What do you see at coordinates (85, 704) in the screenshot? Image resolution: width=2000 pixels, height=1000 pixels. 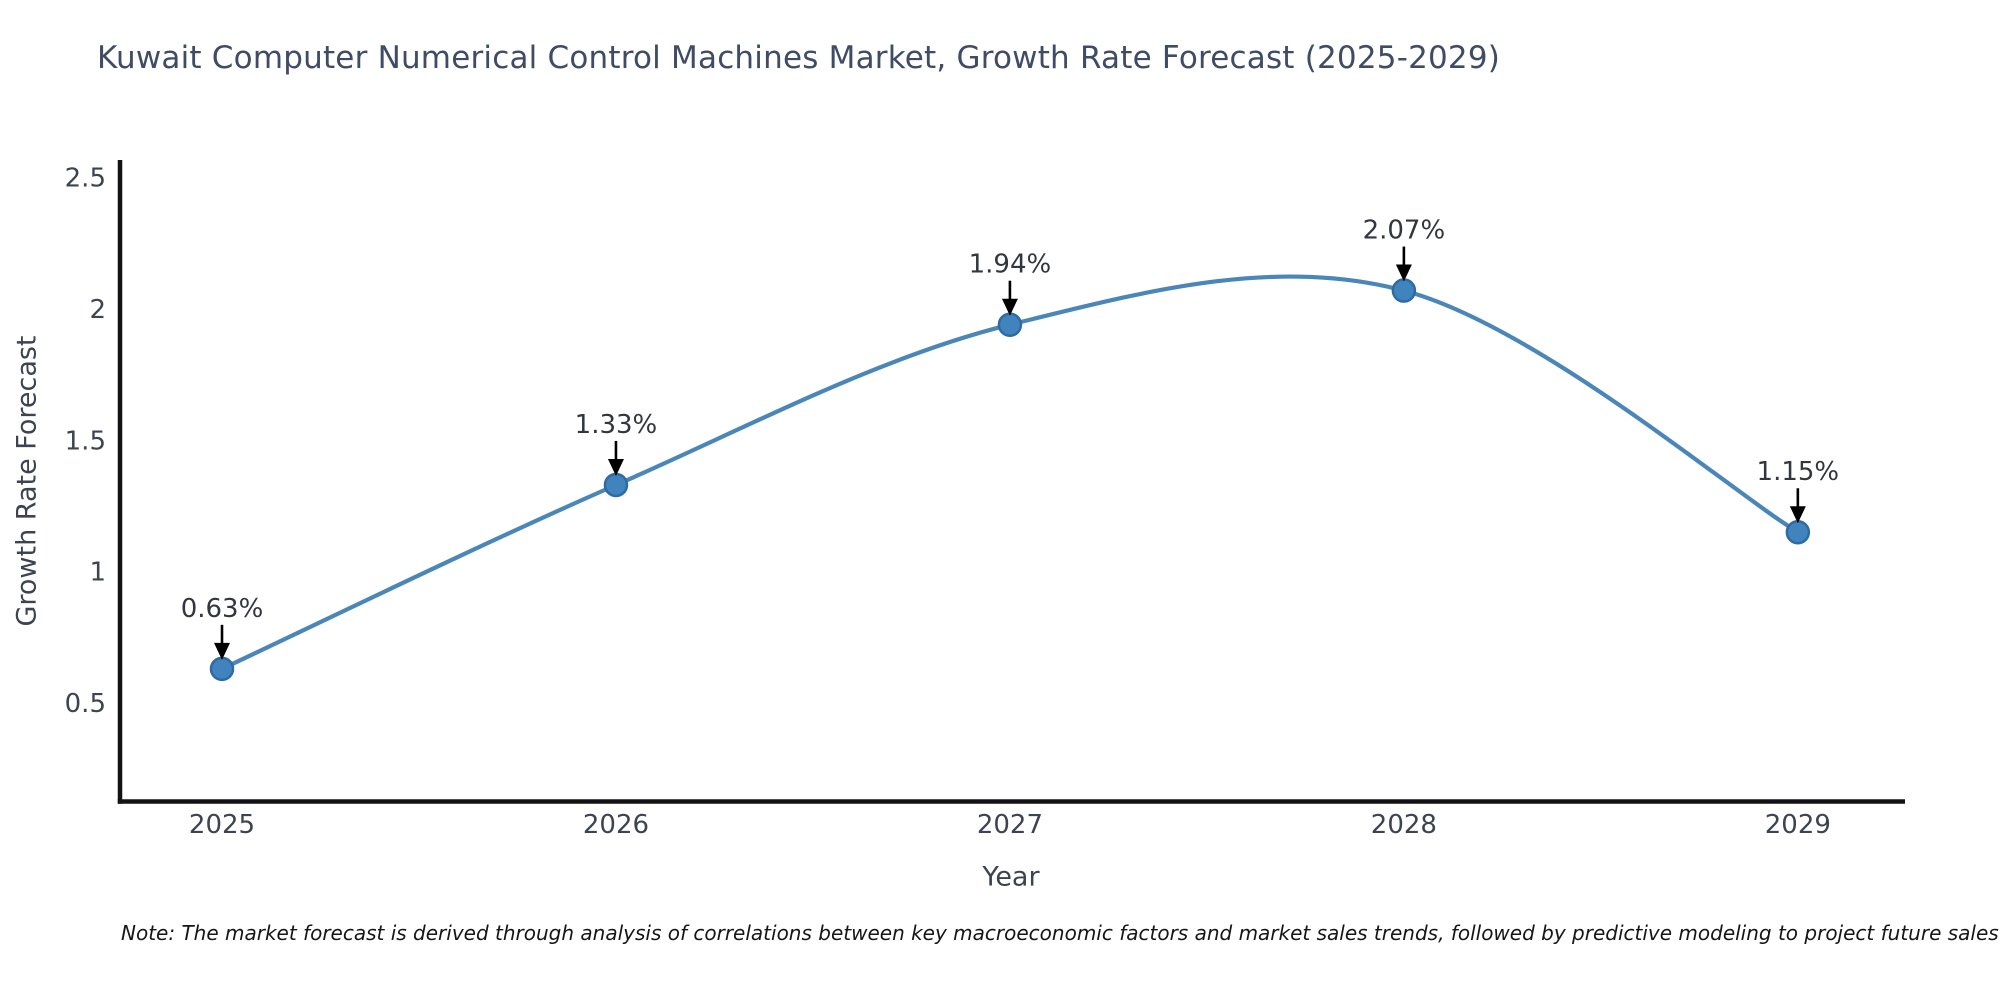 I see `y-tick-label: 0.5` at bounding box center [85, 704].